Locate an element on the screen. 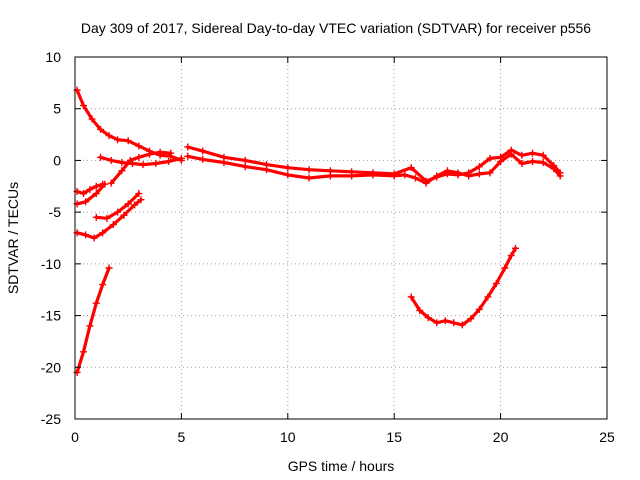 This screenshot has height=480, width=640. series-arc-k is located at coordinates (463, 286).